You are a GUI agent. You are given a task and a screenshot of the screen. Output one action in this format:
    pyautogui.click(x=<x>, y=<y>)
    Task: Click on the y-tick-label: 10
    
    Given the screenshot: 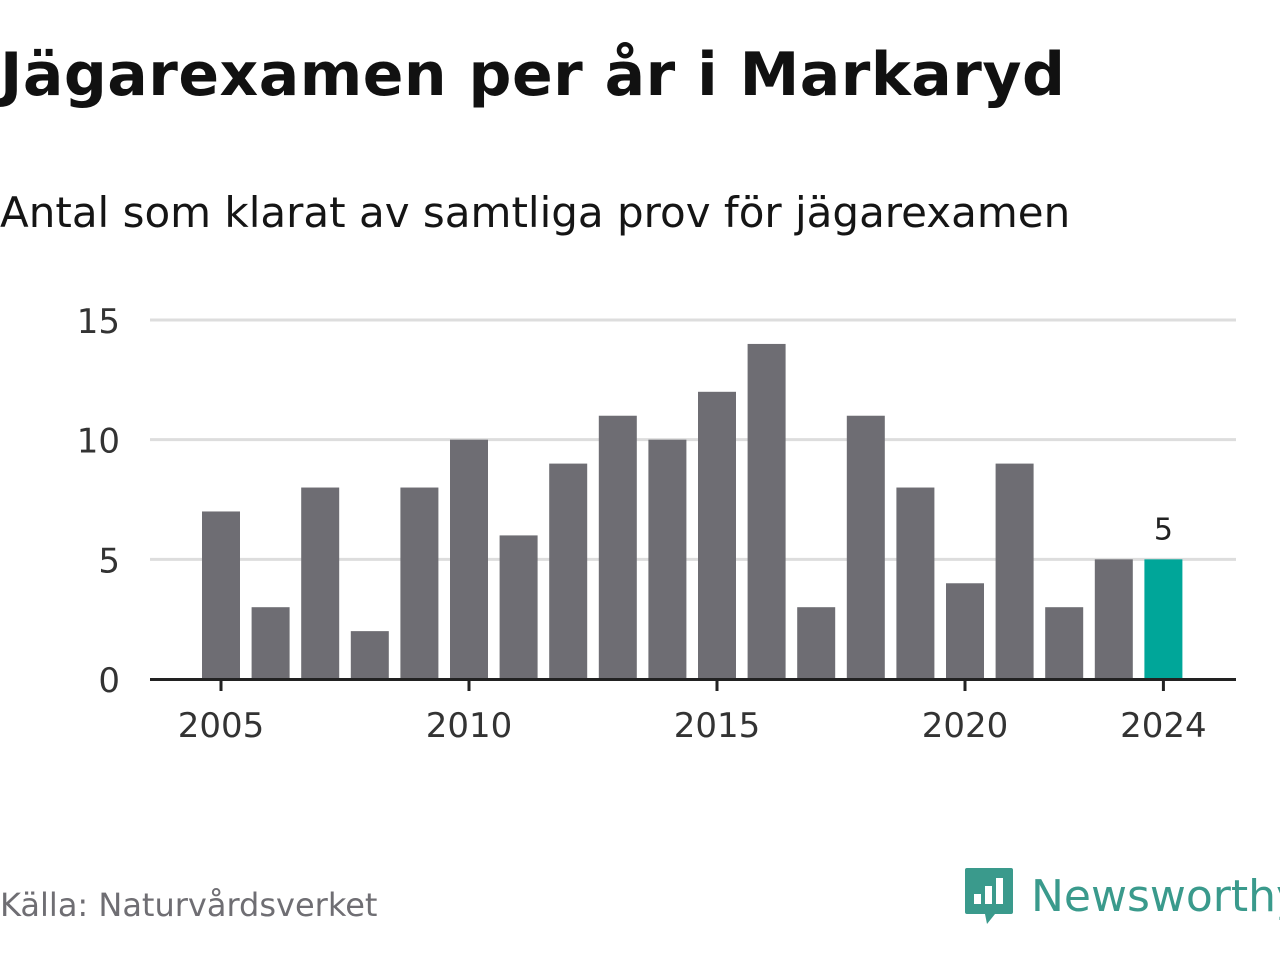 What is the action you would take?
    pyautogui.click(x=98, y=442)
    